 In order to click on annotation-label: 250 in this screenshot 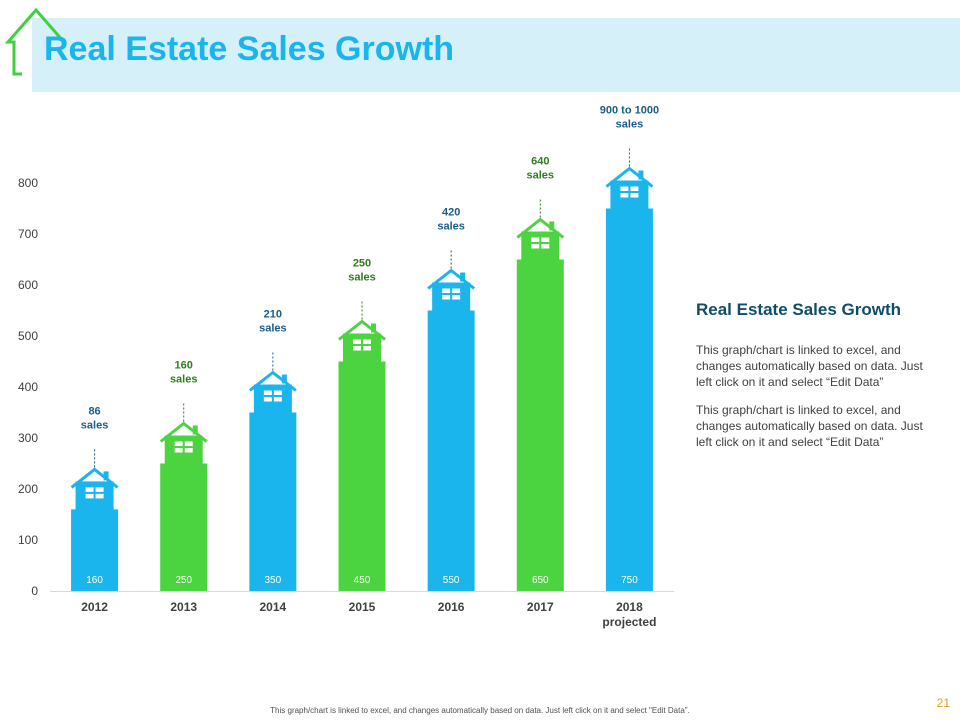, I will do `click(362, 264)`.